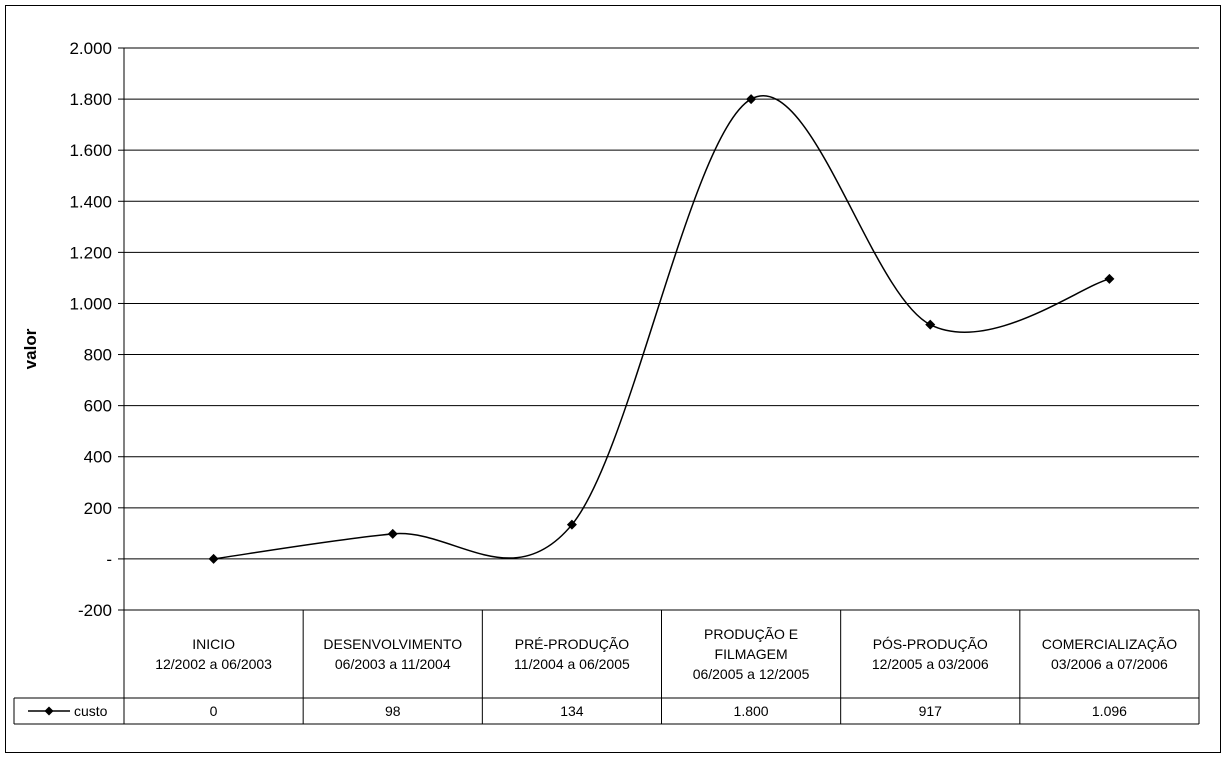 The image size is (1226, 758). Describe the element at coordinates (931, 711) in the screenshot. I see `data-table-value: 917` at that location.